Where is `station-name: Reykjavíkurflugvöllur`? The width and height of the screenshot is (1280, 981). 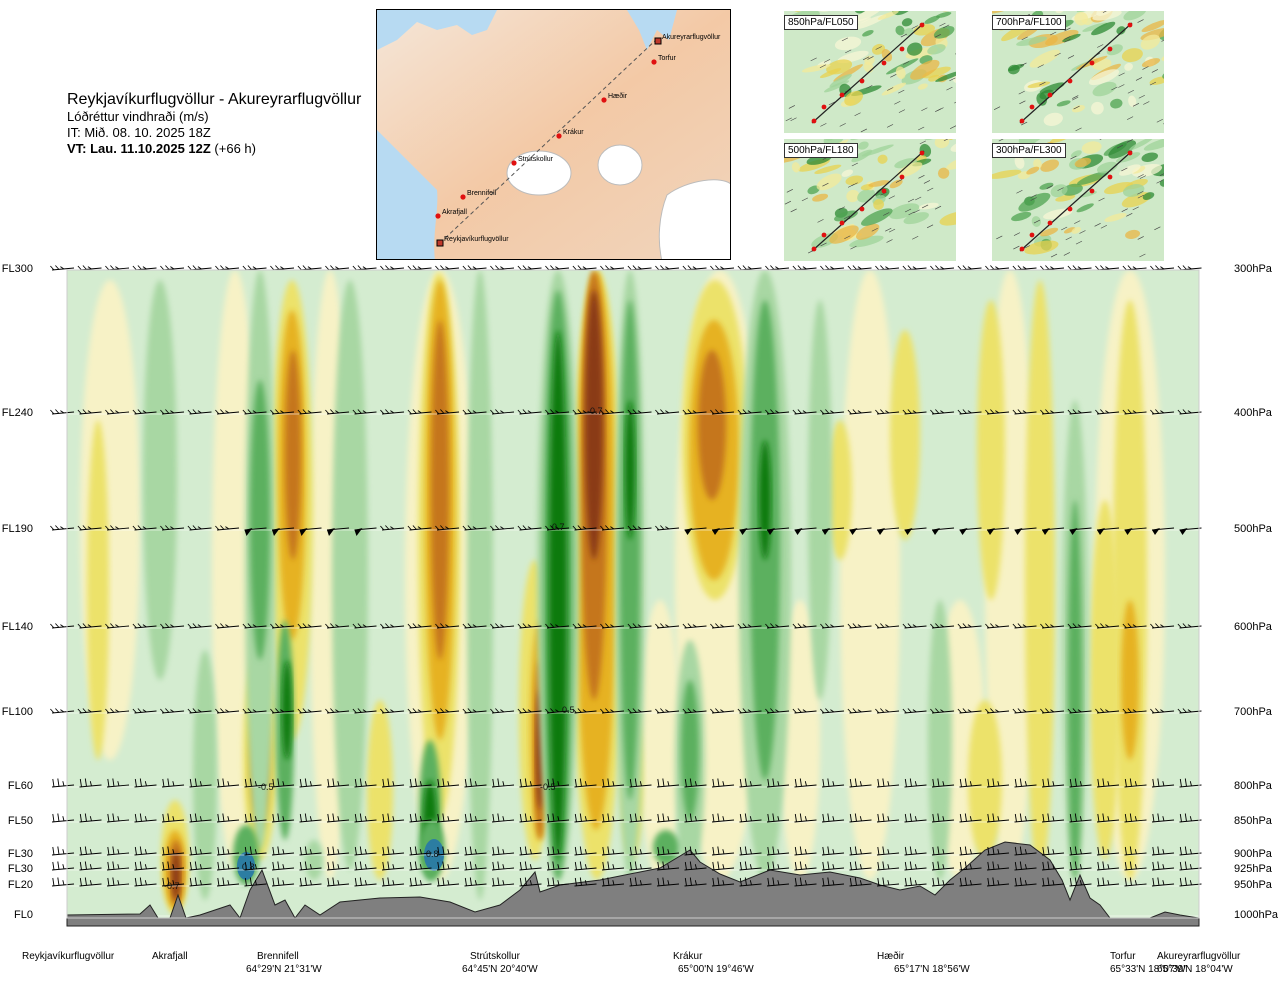 station-name: Reykjavíkurflugvöllur is located at coordinates (68, 956).